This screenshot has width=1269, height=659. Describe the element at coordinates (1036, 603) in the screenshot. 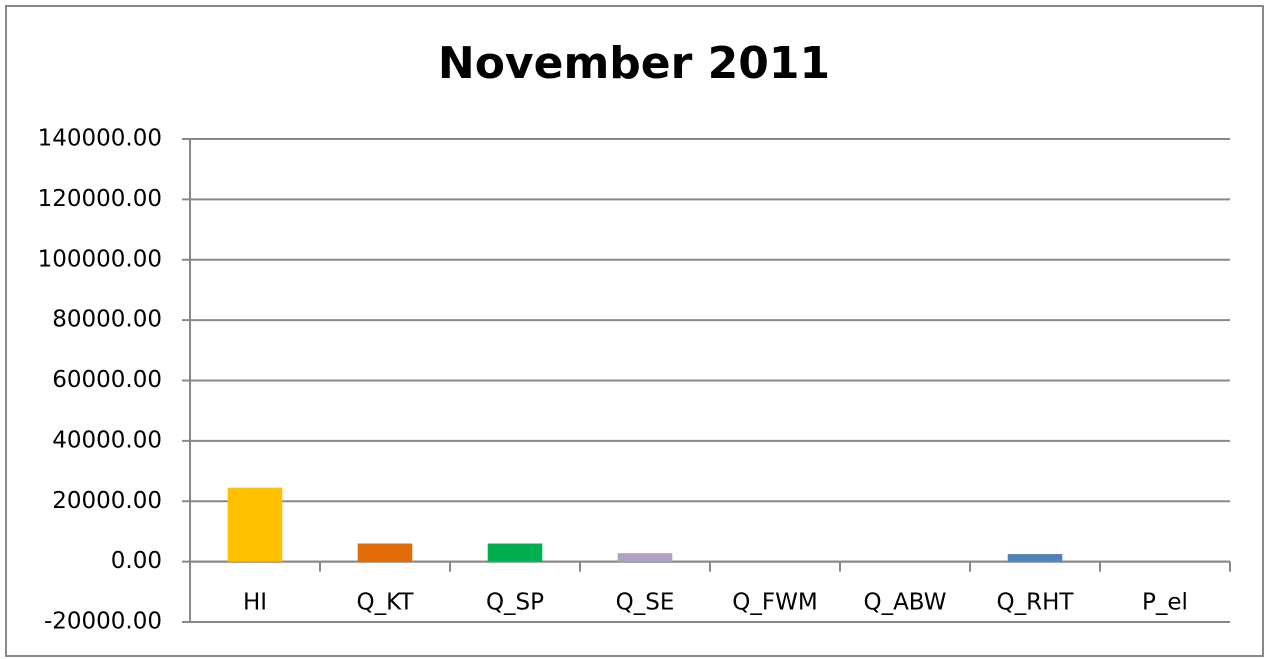

I see `x-tick-label: Q_RHT` at that location.